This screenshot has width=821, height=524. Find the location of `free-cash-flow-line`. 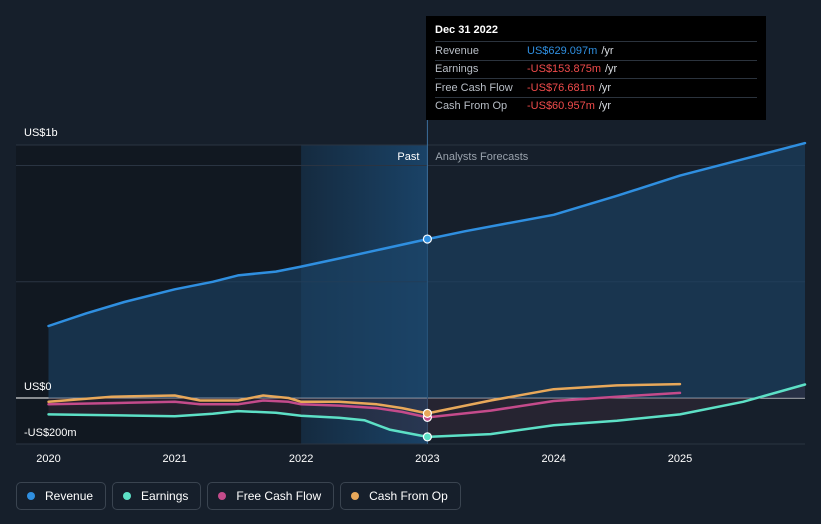

free-cash-flow-line is located at coordinates (364, 405).